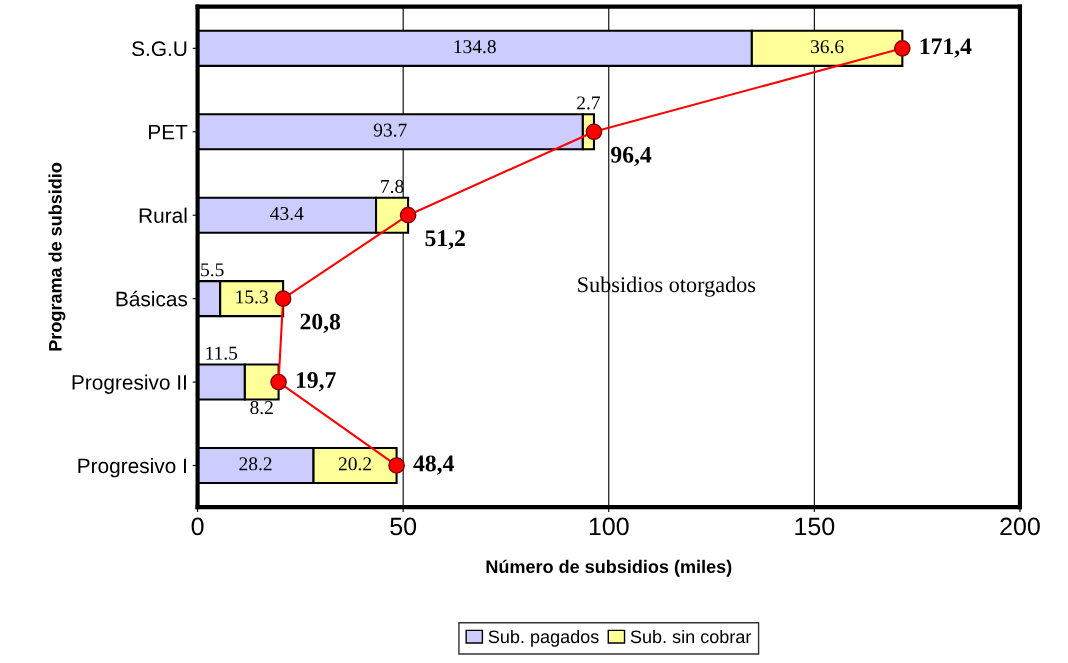 The image size is (1068, 663). Describe the element at coordinates (631, 156) in the screenshot. I see `data-label: 96,4` at that location.